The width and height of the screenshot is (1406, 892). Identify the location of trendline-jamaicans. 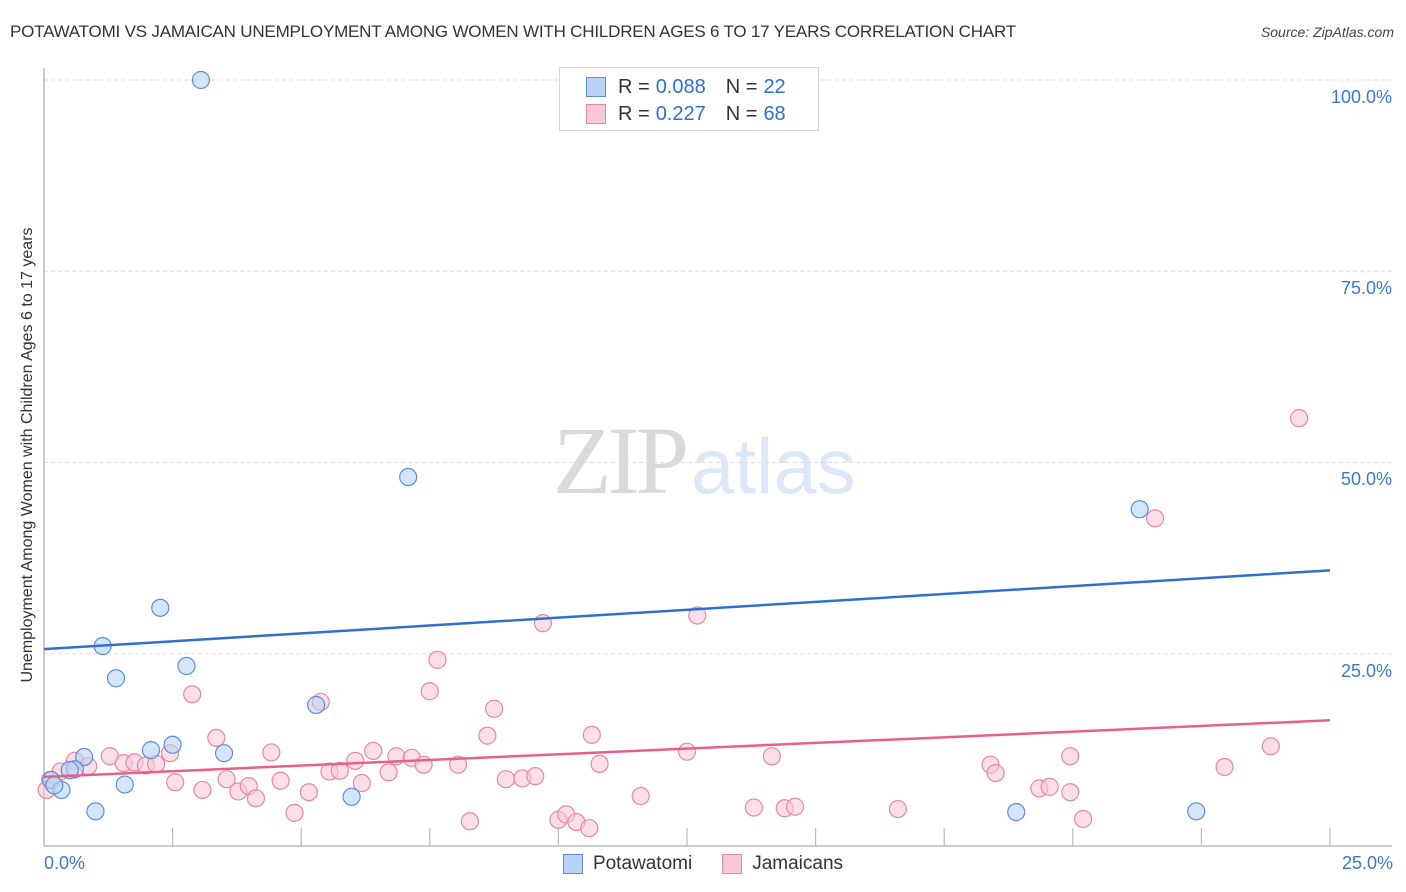
(687, 749).